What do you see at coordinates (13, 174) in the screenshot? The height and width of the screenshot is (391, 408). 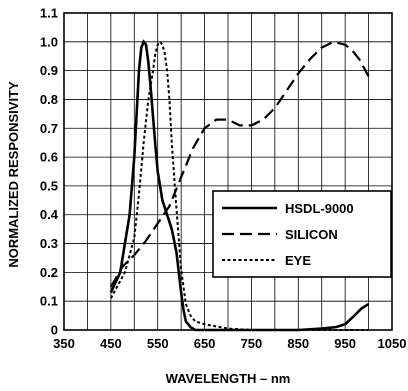 I see `y-axis-title: NORMALIZED RESPONSIVITY` at bounding box center [13, 174].